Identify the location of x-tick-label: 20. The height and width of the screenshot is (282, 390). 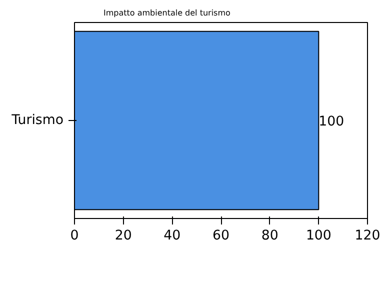
(123, 236).